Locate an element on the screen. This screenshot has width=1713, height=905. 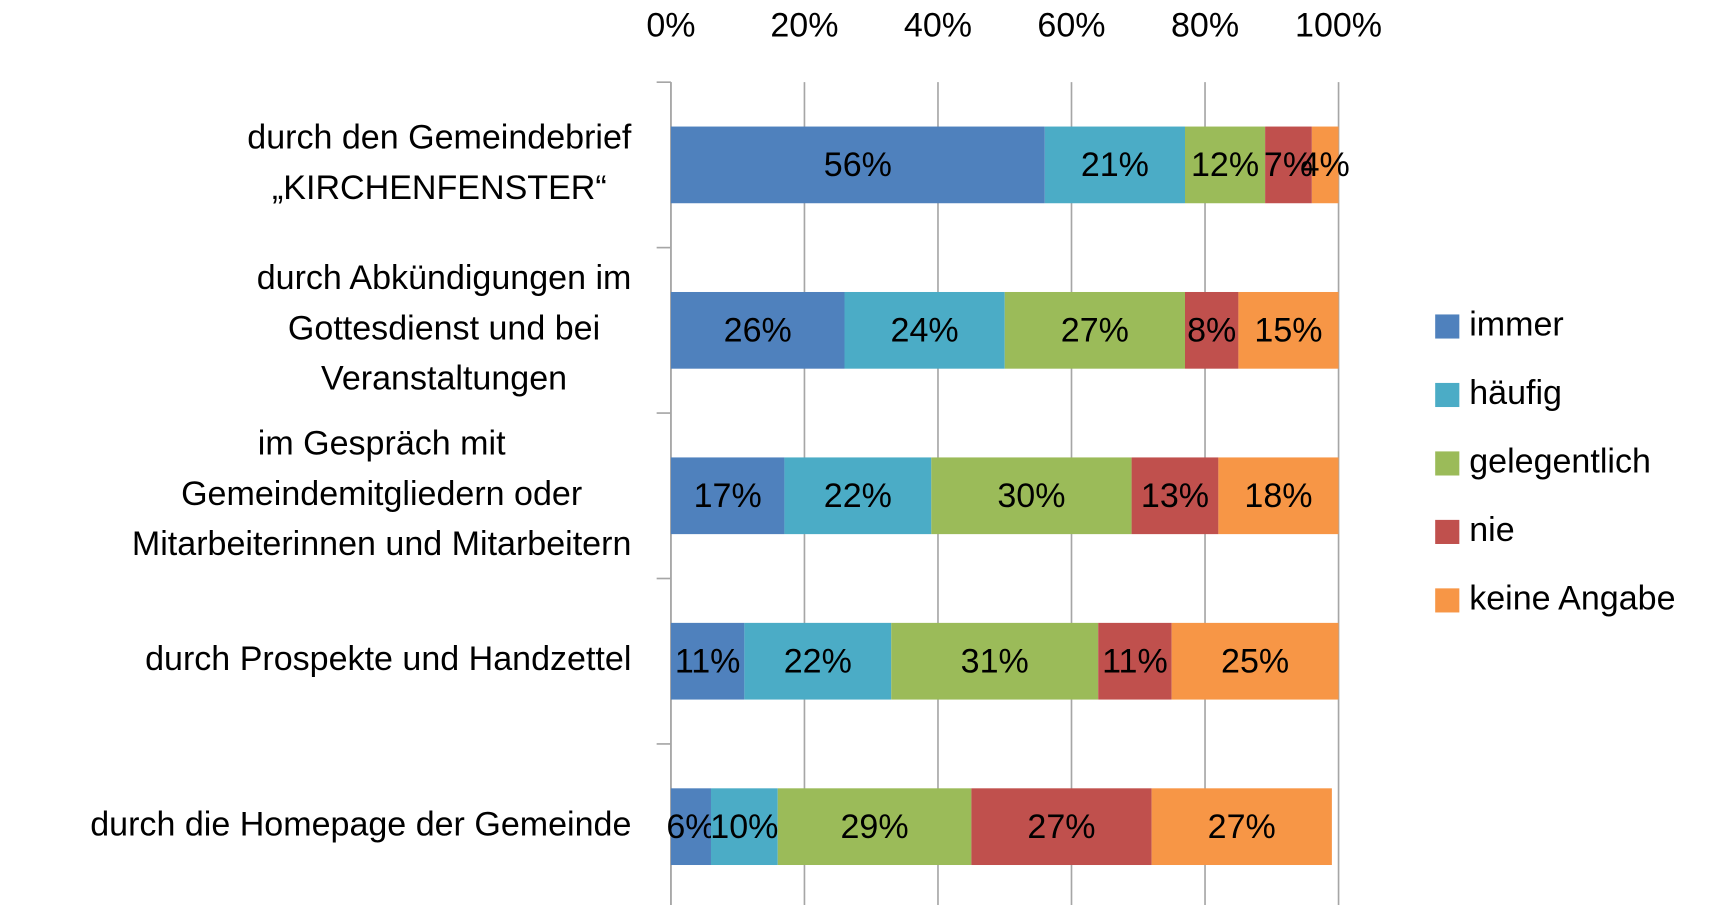
data-label: 25% is located at coordinates (1255, 661).